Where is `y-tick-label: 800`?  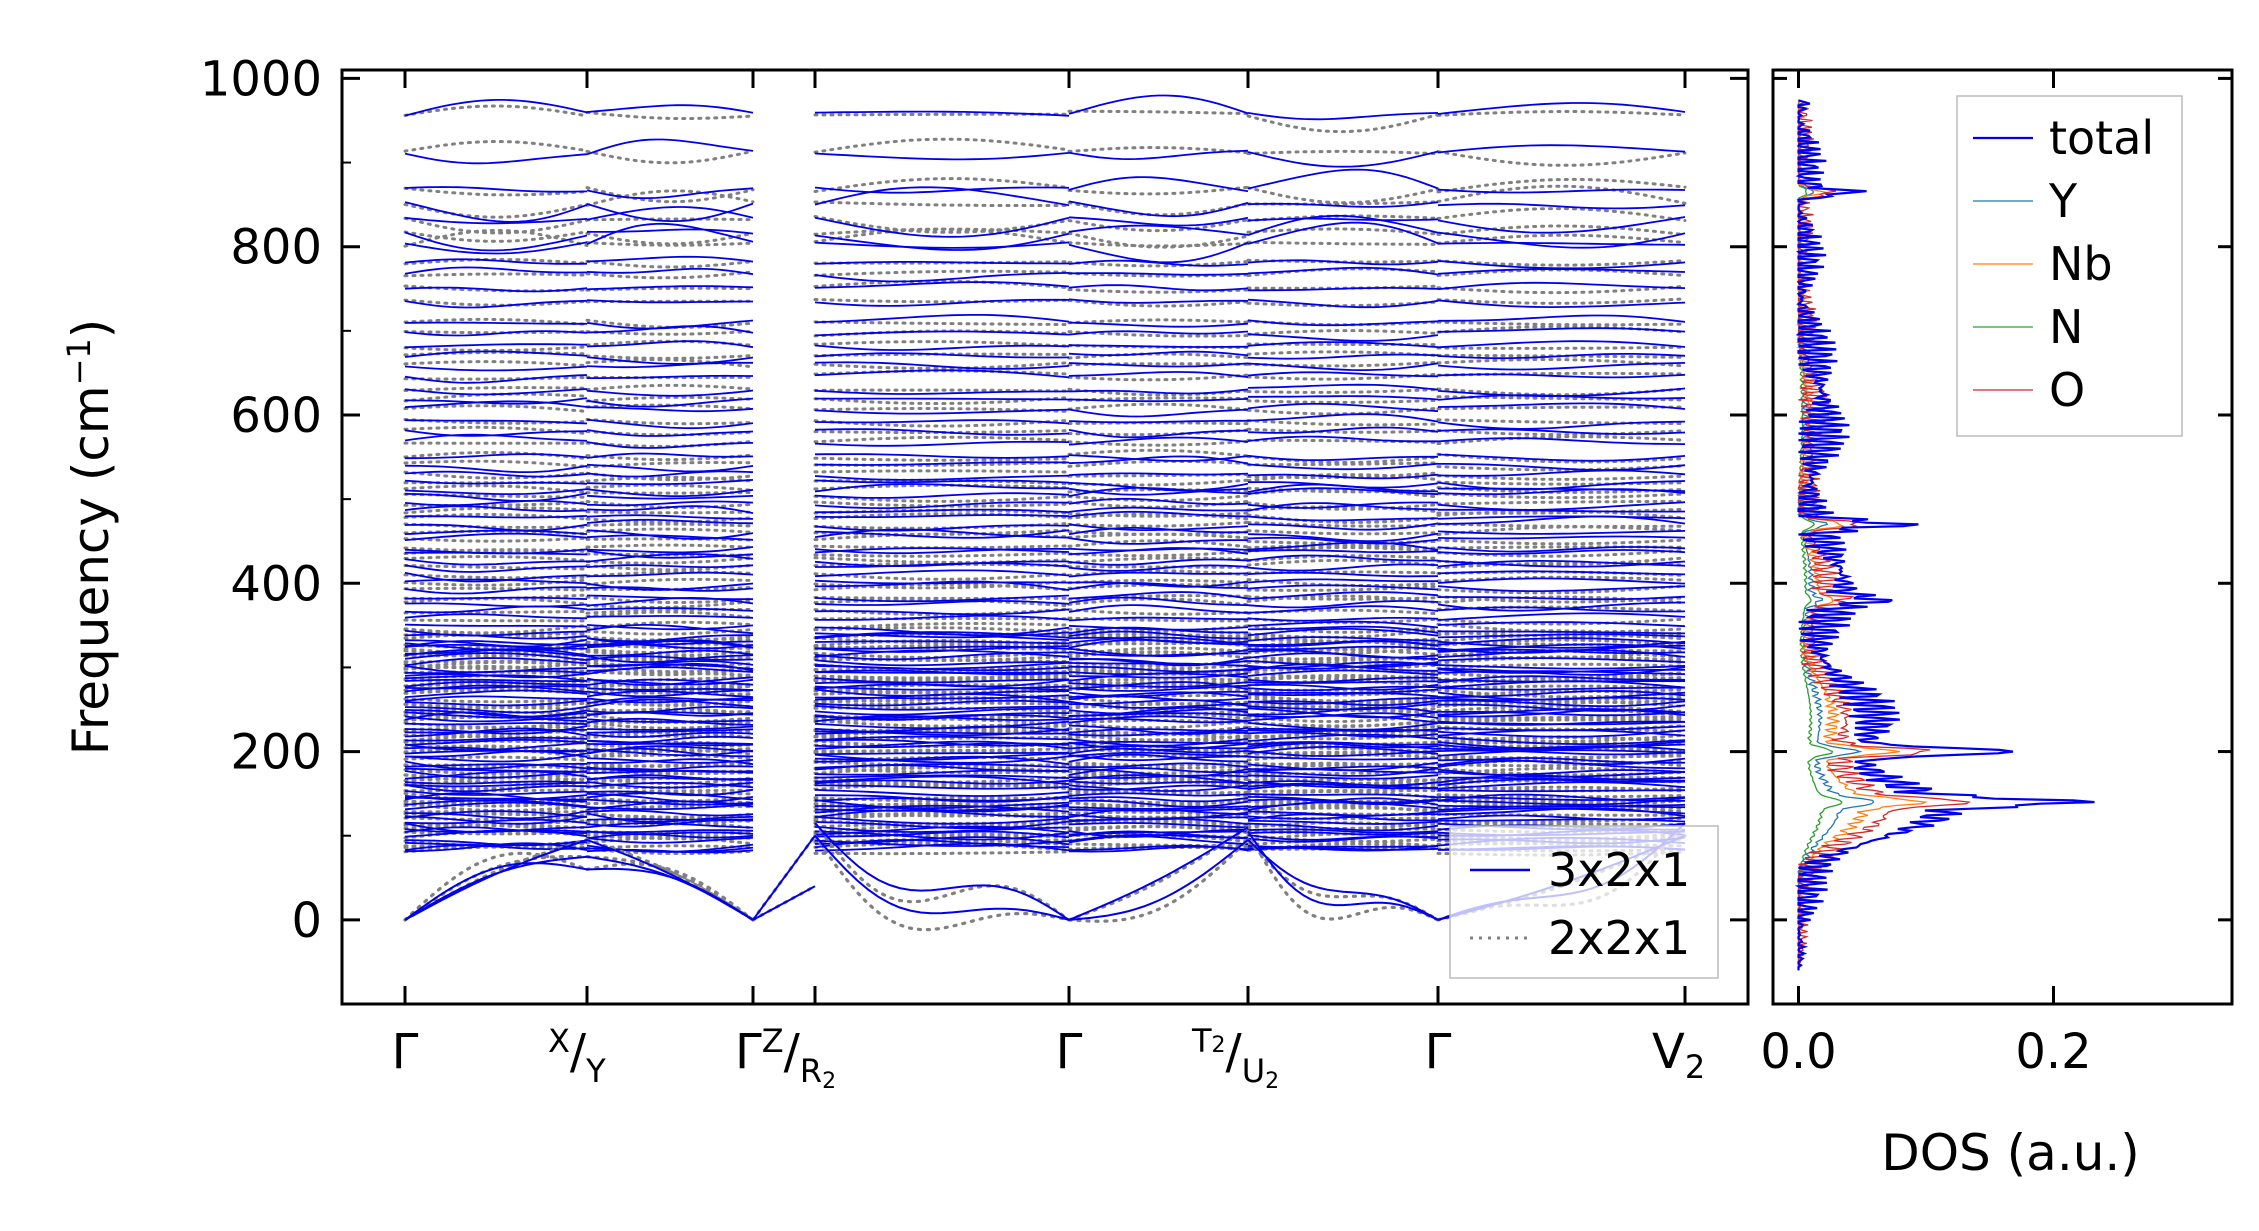 y-tick-label: 800 is located at coordinates (276, 248).